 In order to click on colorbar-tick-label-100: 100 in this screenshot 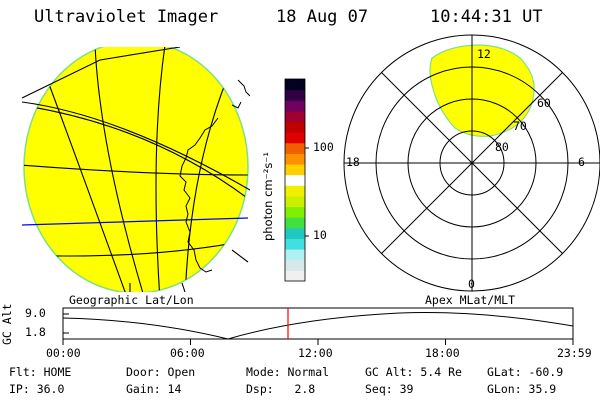, I will do `click(323, 147)`.